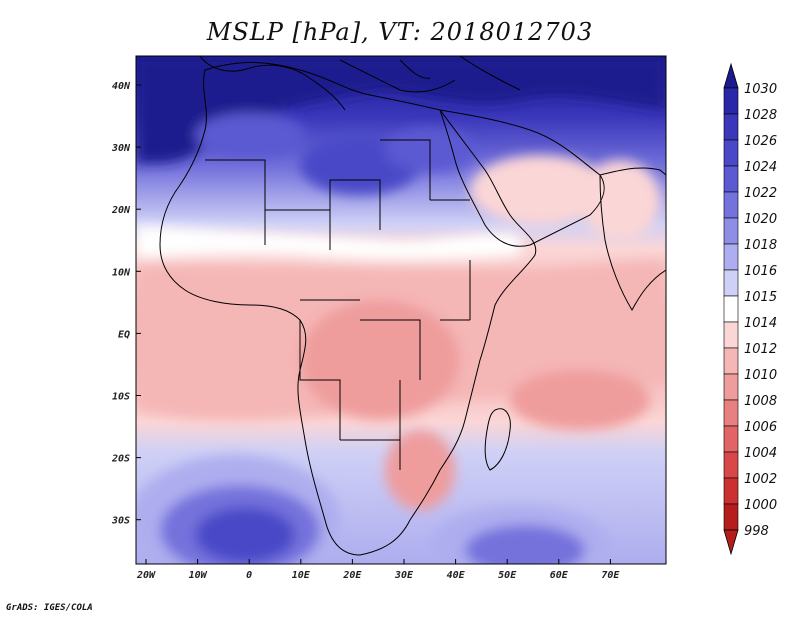 Image resolution: width=800 pixels, height=618 pixels. I want to click on colorbar-bottom-arrow, so click(731, 542).